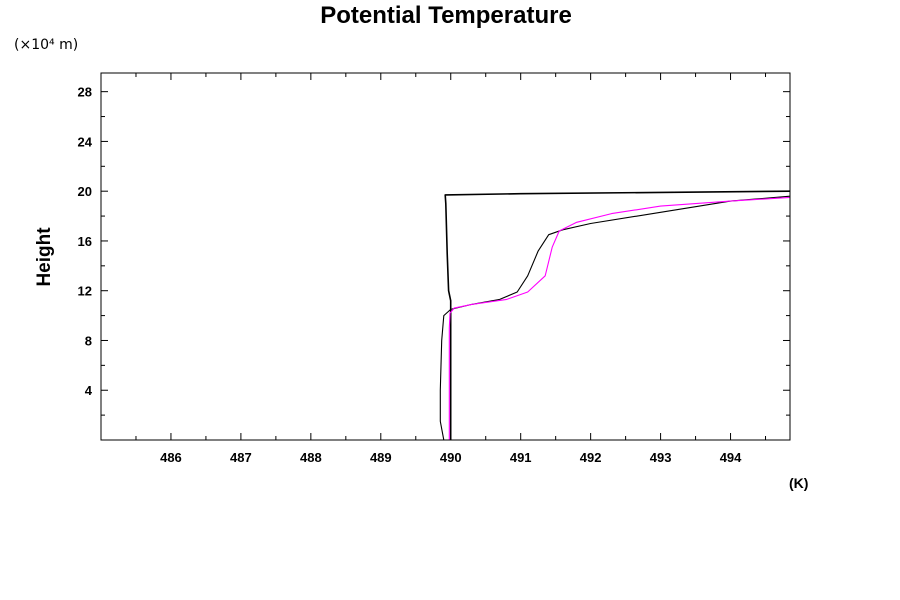 The image size is (900, 600). I want to click on x-tick-label: 487, so click(241, 457).